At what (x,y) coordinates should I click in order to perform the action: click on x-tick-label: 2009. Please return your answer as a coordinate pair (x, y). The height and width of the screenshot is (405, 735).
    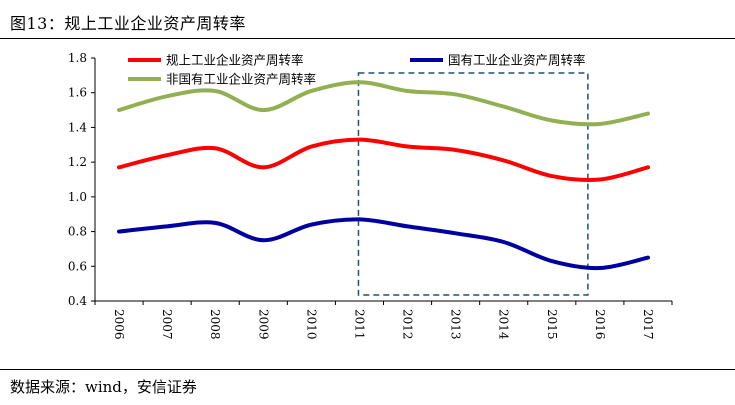
    Looking at the image, I should click on (263, 324).